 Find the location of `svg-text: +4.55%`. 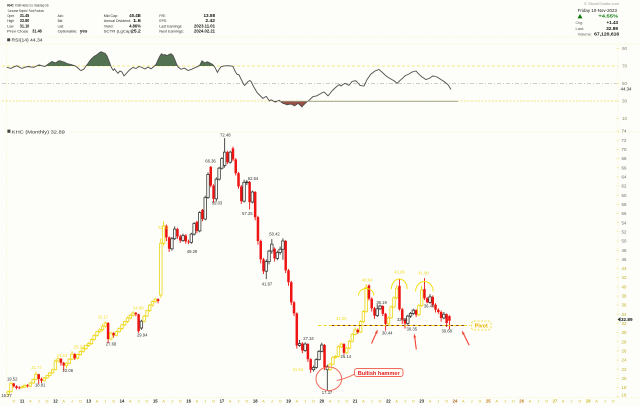

svg-text: +4.55% is located at coordinates (608, 16).